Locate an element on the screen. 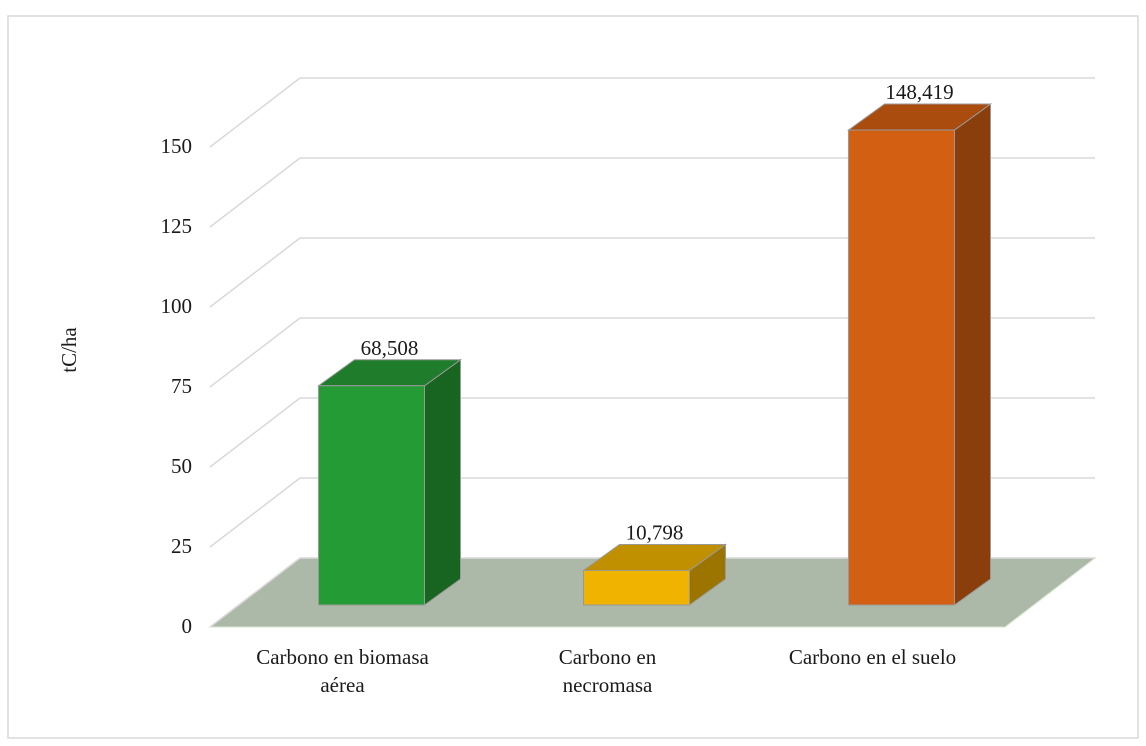 The image size is (1146, 746). y-axis-title: tC/ha is located at coordinates (69, 350).